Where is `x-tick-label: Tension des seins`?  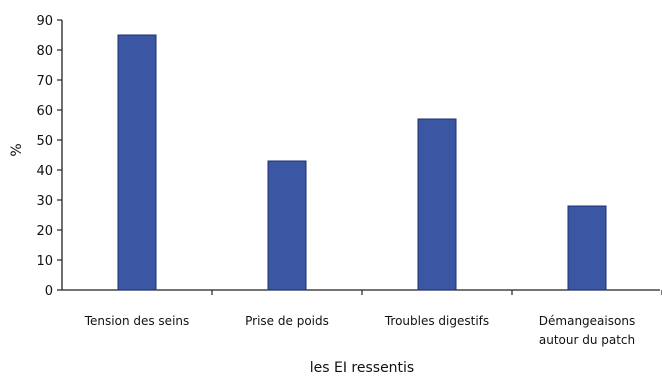 x-tick-label: Tension des seins is located at coordinates (137, 321).